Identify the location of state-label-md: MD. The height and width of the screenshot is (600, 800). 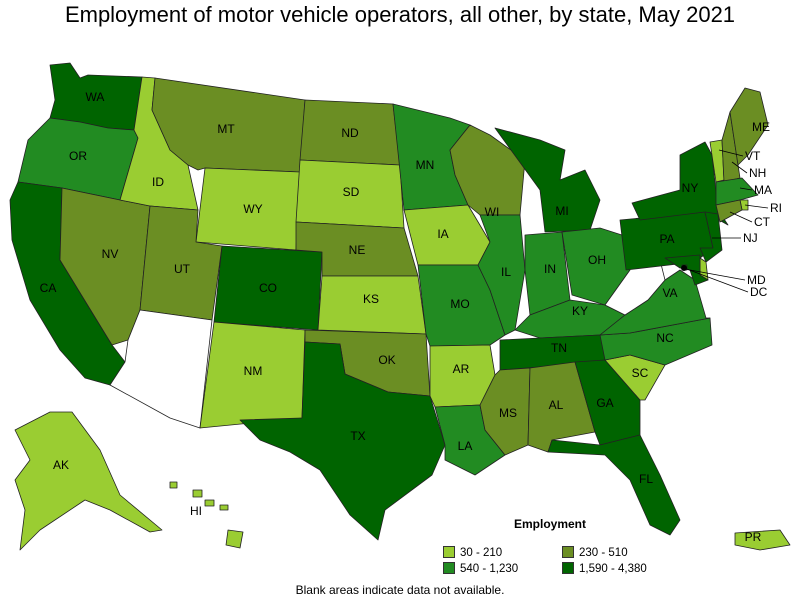
(756, 280).